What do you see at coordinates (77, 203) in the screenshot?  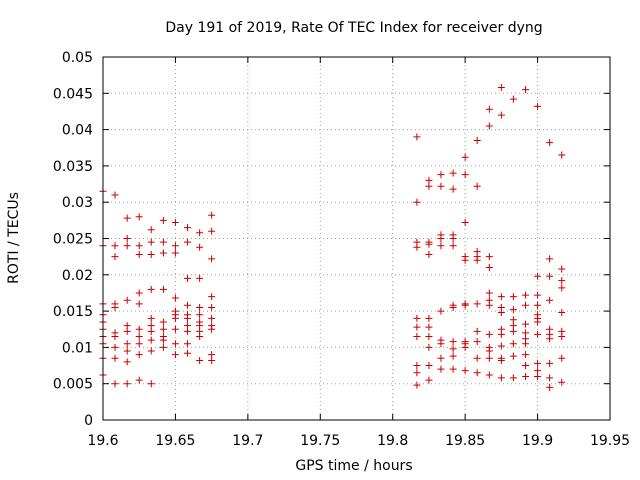 I see `y-tick-label: 0.03` at bounding box center [77, 203].